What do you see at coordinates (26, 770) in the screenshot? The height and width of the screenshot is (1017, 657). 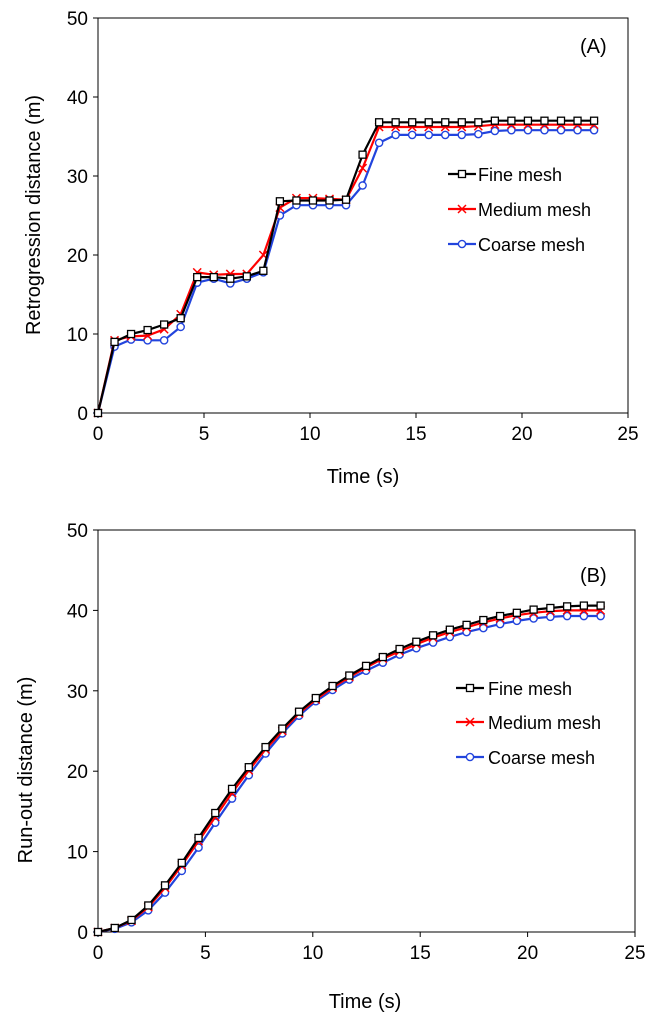 I see `y-axis-label-b: Run-out distance (m)` at bounding box center [26, 770].